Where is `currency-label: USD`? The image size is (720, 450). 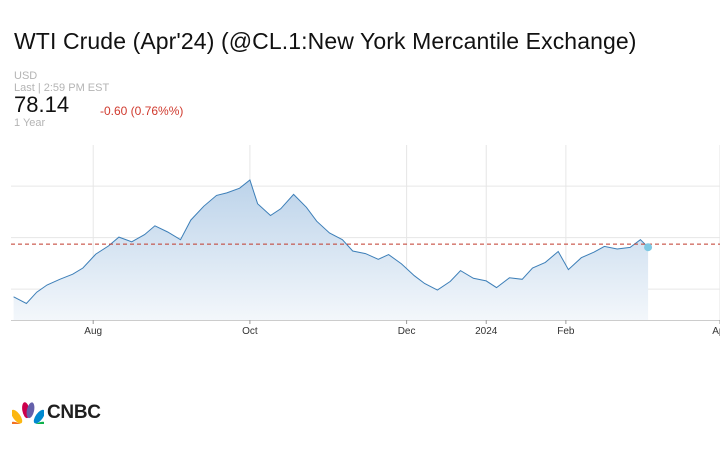 currency-label: USD is located at coordinates (26, 76).